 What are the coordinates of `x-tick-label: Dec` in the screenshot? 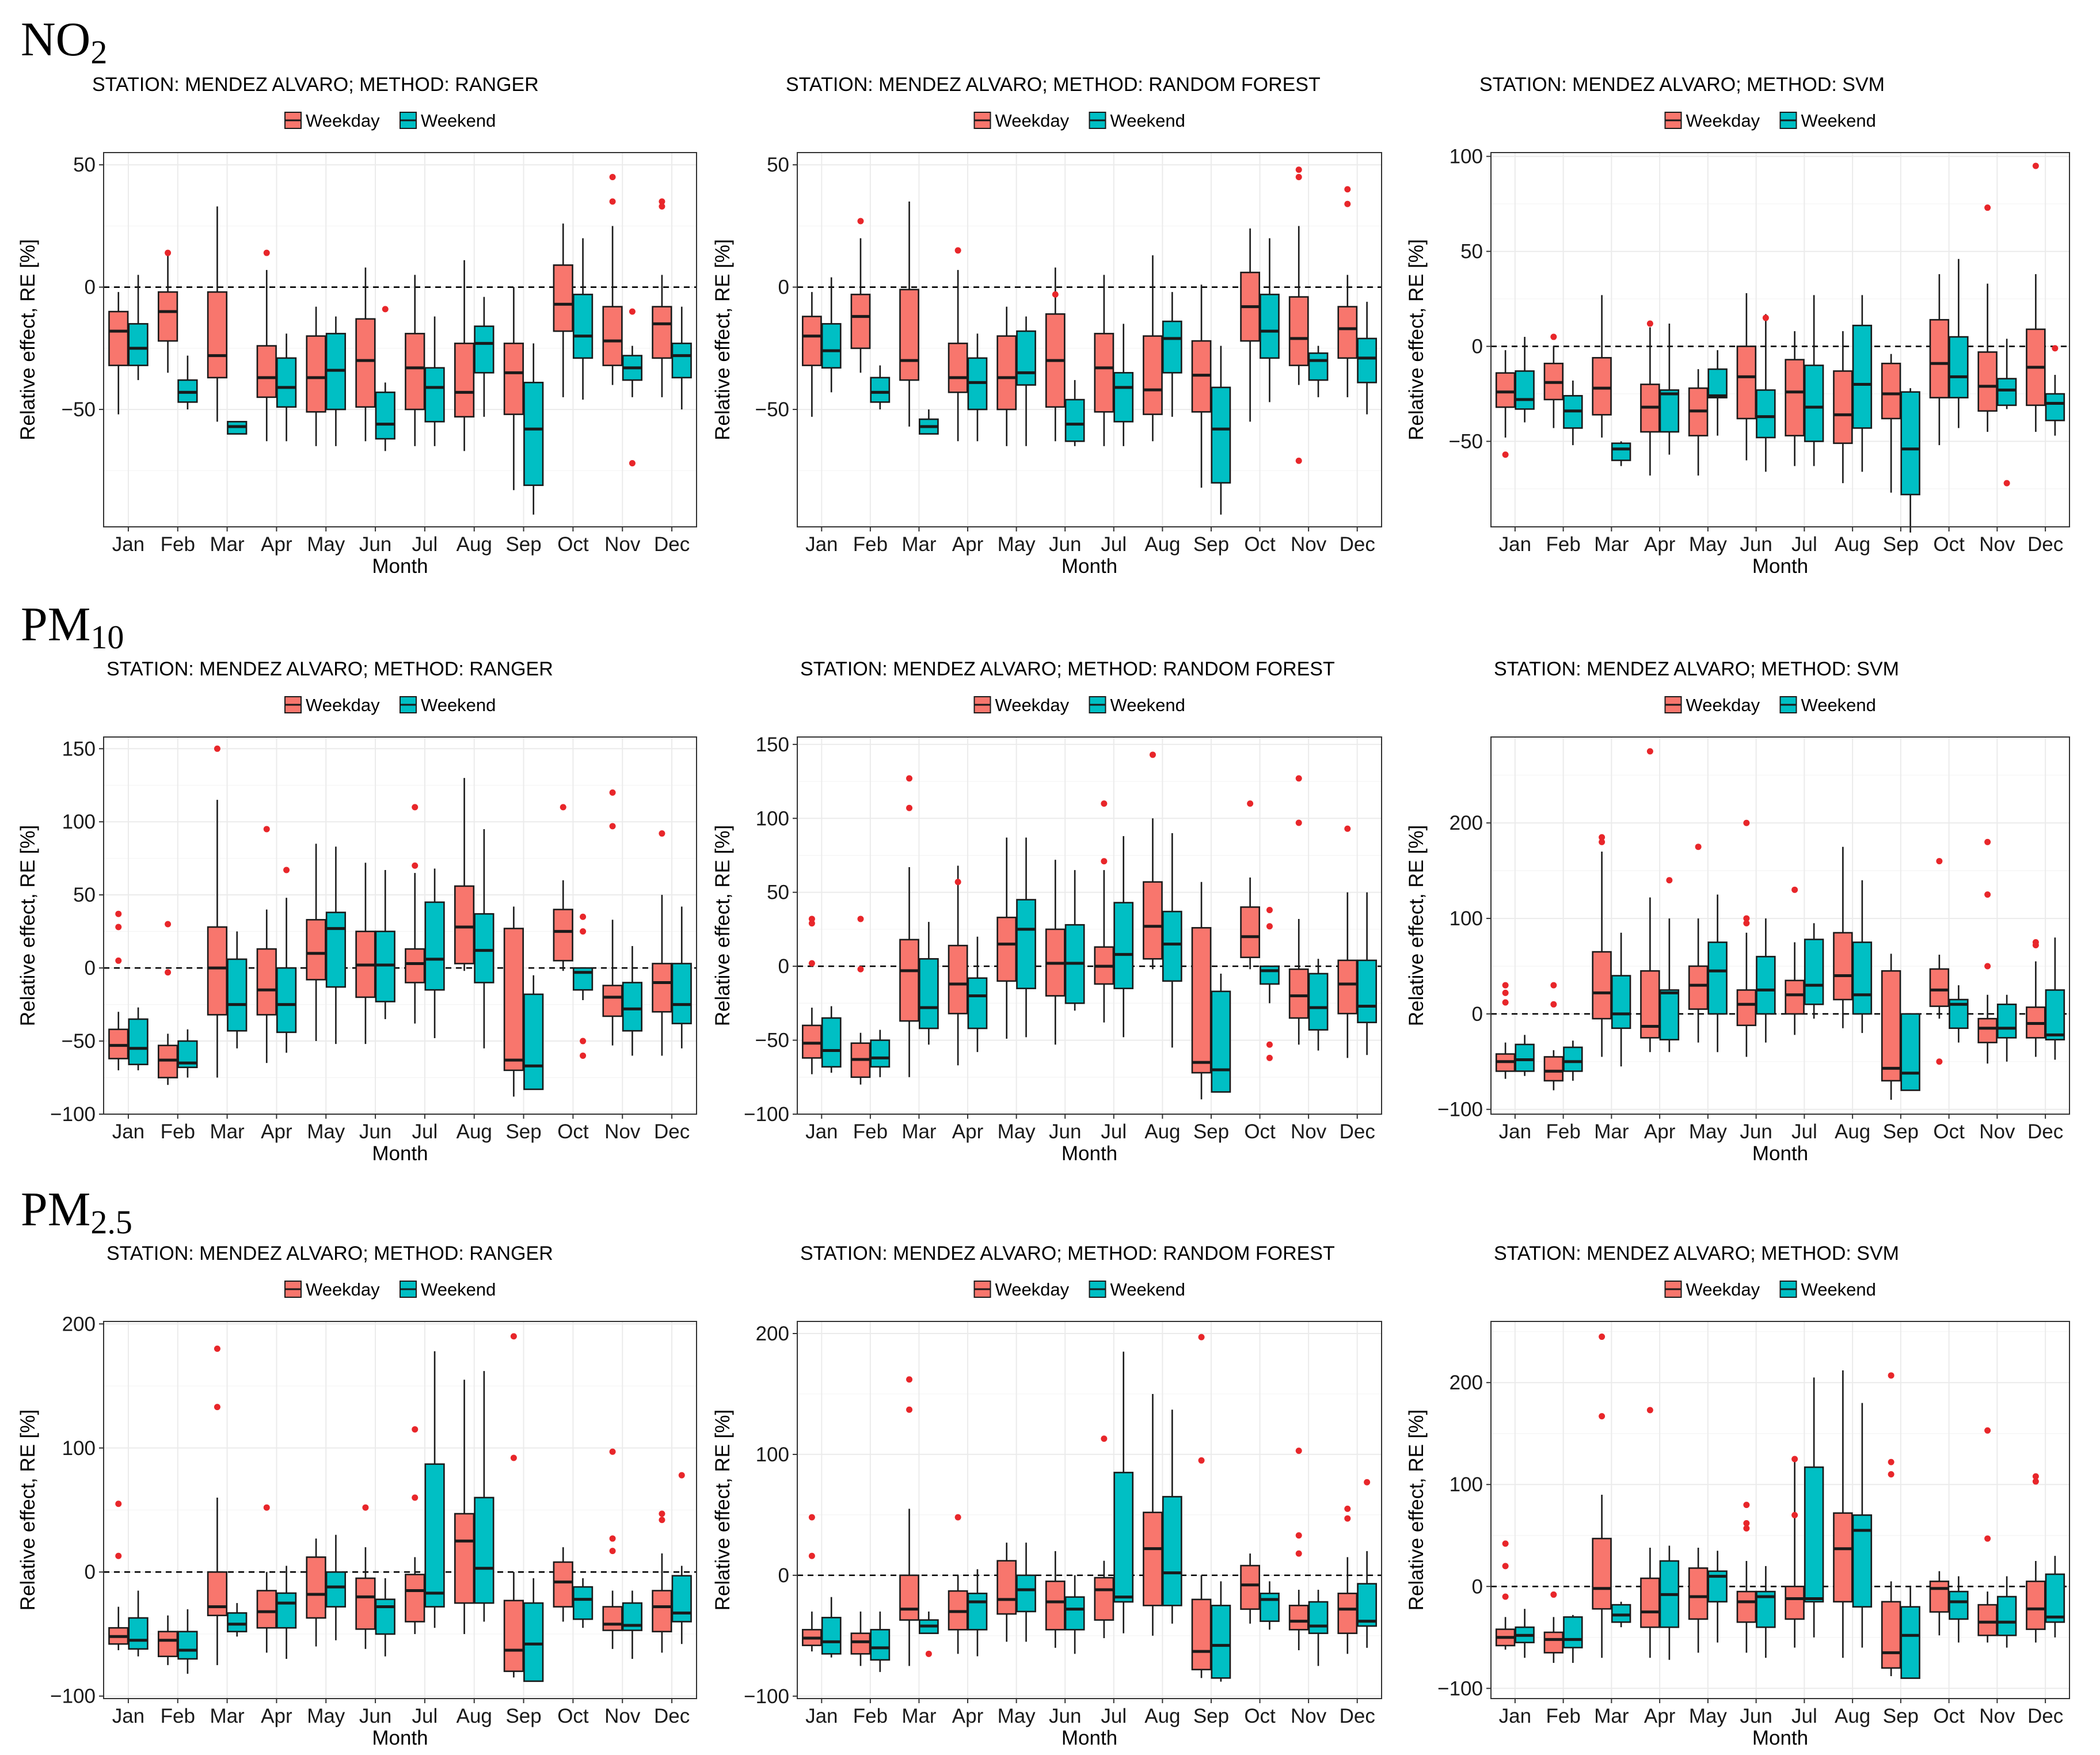 It's located at (1357, 1716).